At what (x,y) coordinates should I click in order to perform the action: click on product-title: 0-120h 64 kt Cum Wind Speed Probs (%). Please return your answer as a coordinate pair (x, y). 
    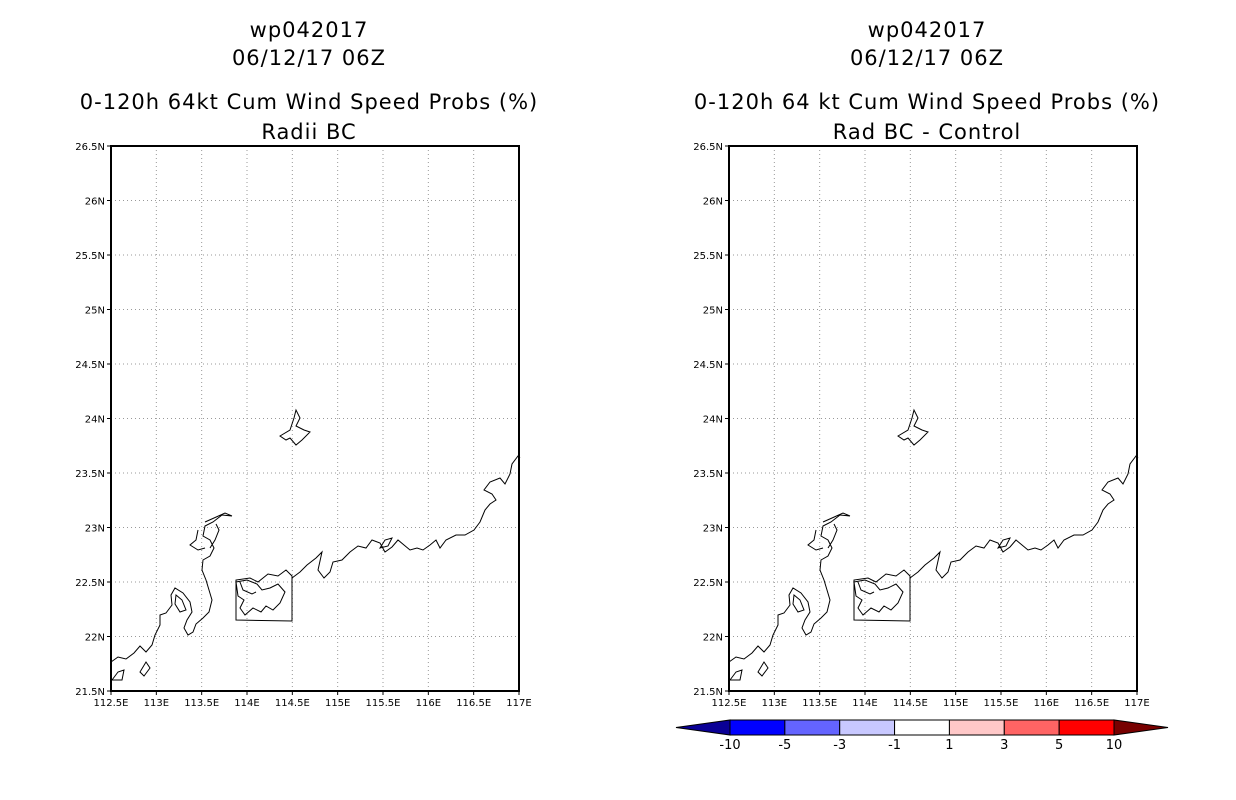
    Looking at the image, I should click on (927, 102).